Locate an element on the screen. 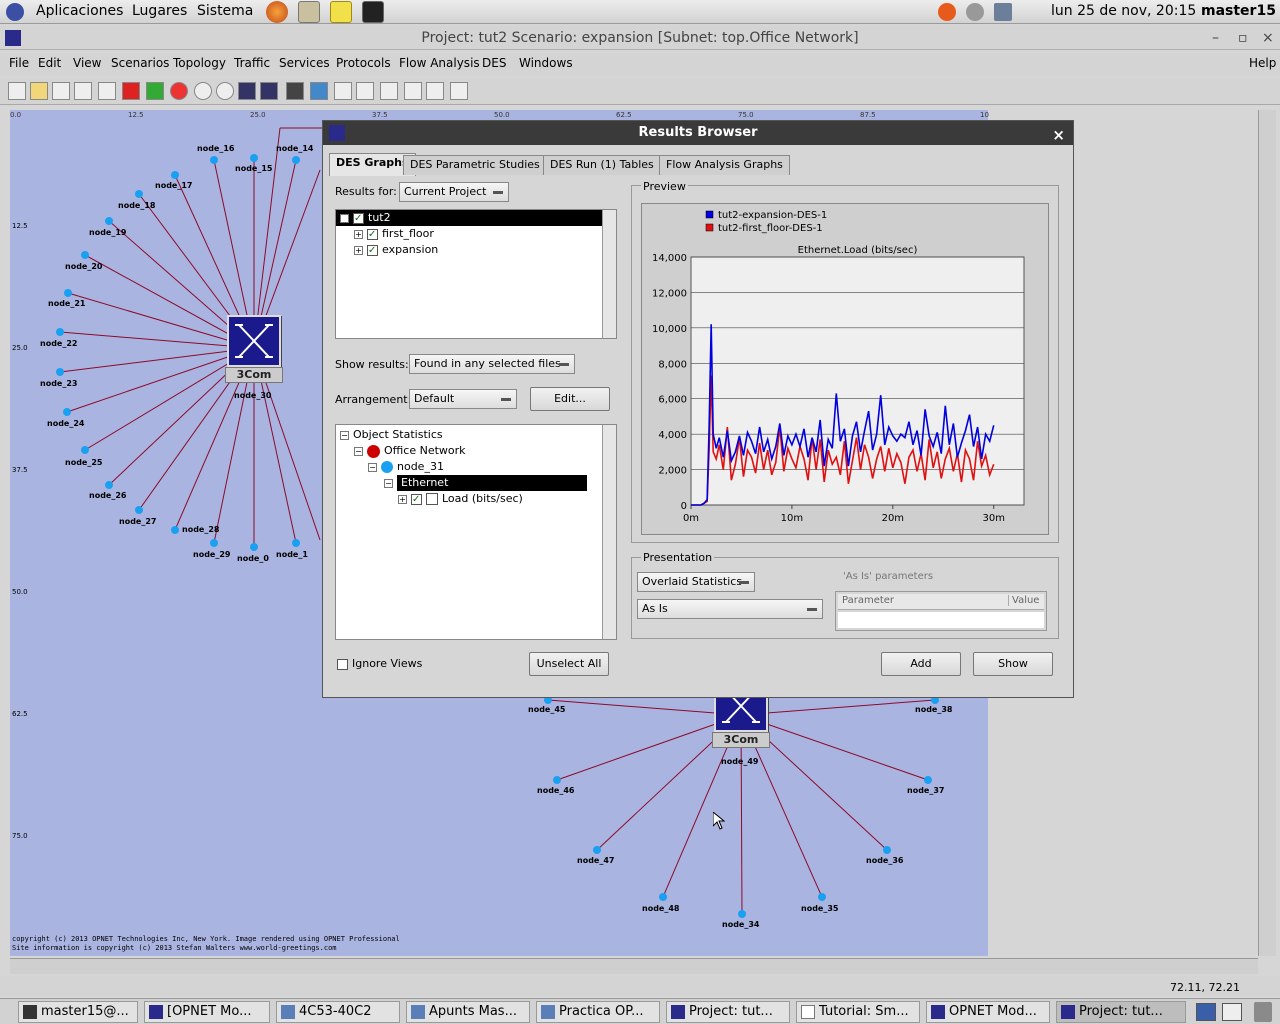 The image size is (1280, 1024). tree-item-first-floor: + first_floor is located at coordinates (394, 234).